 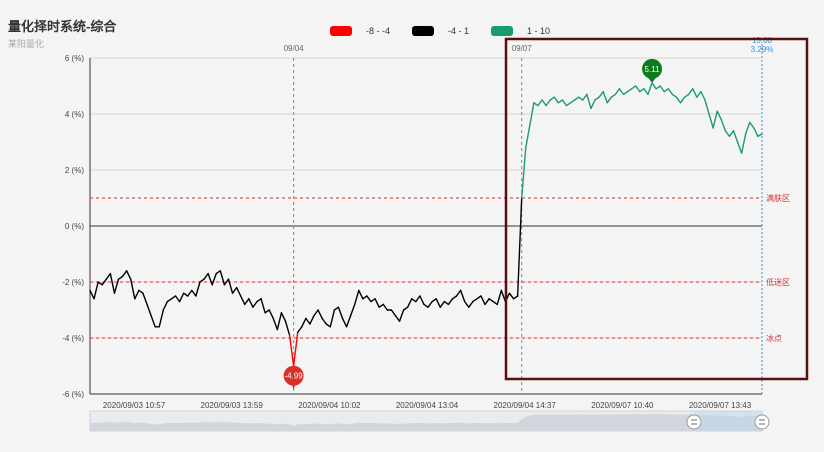 What do you see at coordinates (26, 44) in the screenshot?
I see `chart-subtitle: 某阳量化` at bounding box center [26, 44].